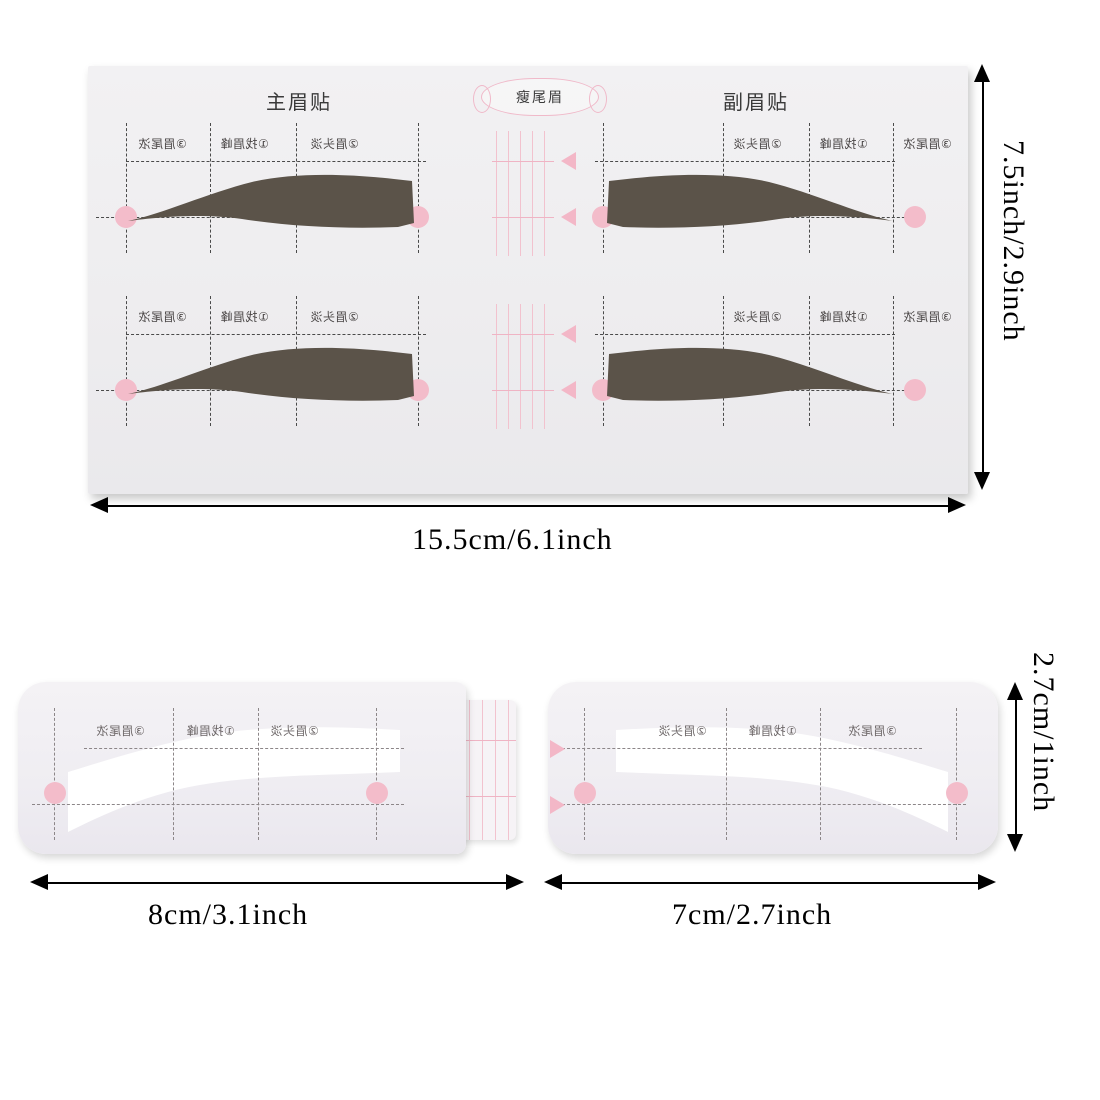 The width and height of the screenshot is (1100, 1100). I want to click on dimension-line-card-width, so click(528, 506).